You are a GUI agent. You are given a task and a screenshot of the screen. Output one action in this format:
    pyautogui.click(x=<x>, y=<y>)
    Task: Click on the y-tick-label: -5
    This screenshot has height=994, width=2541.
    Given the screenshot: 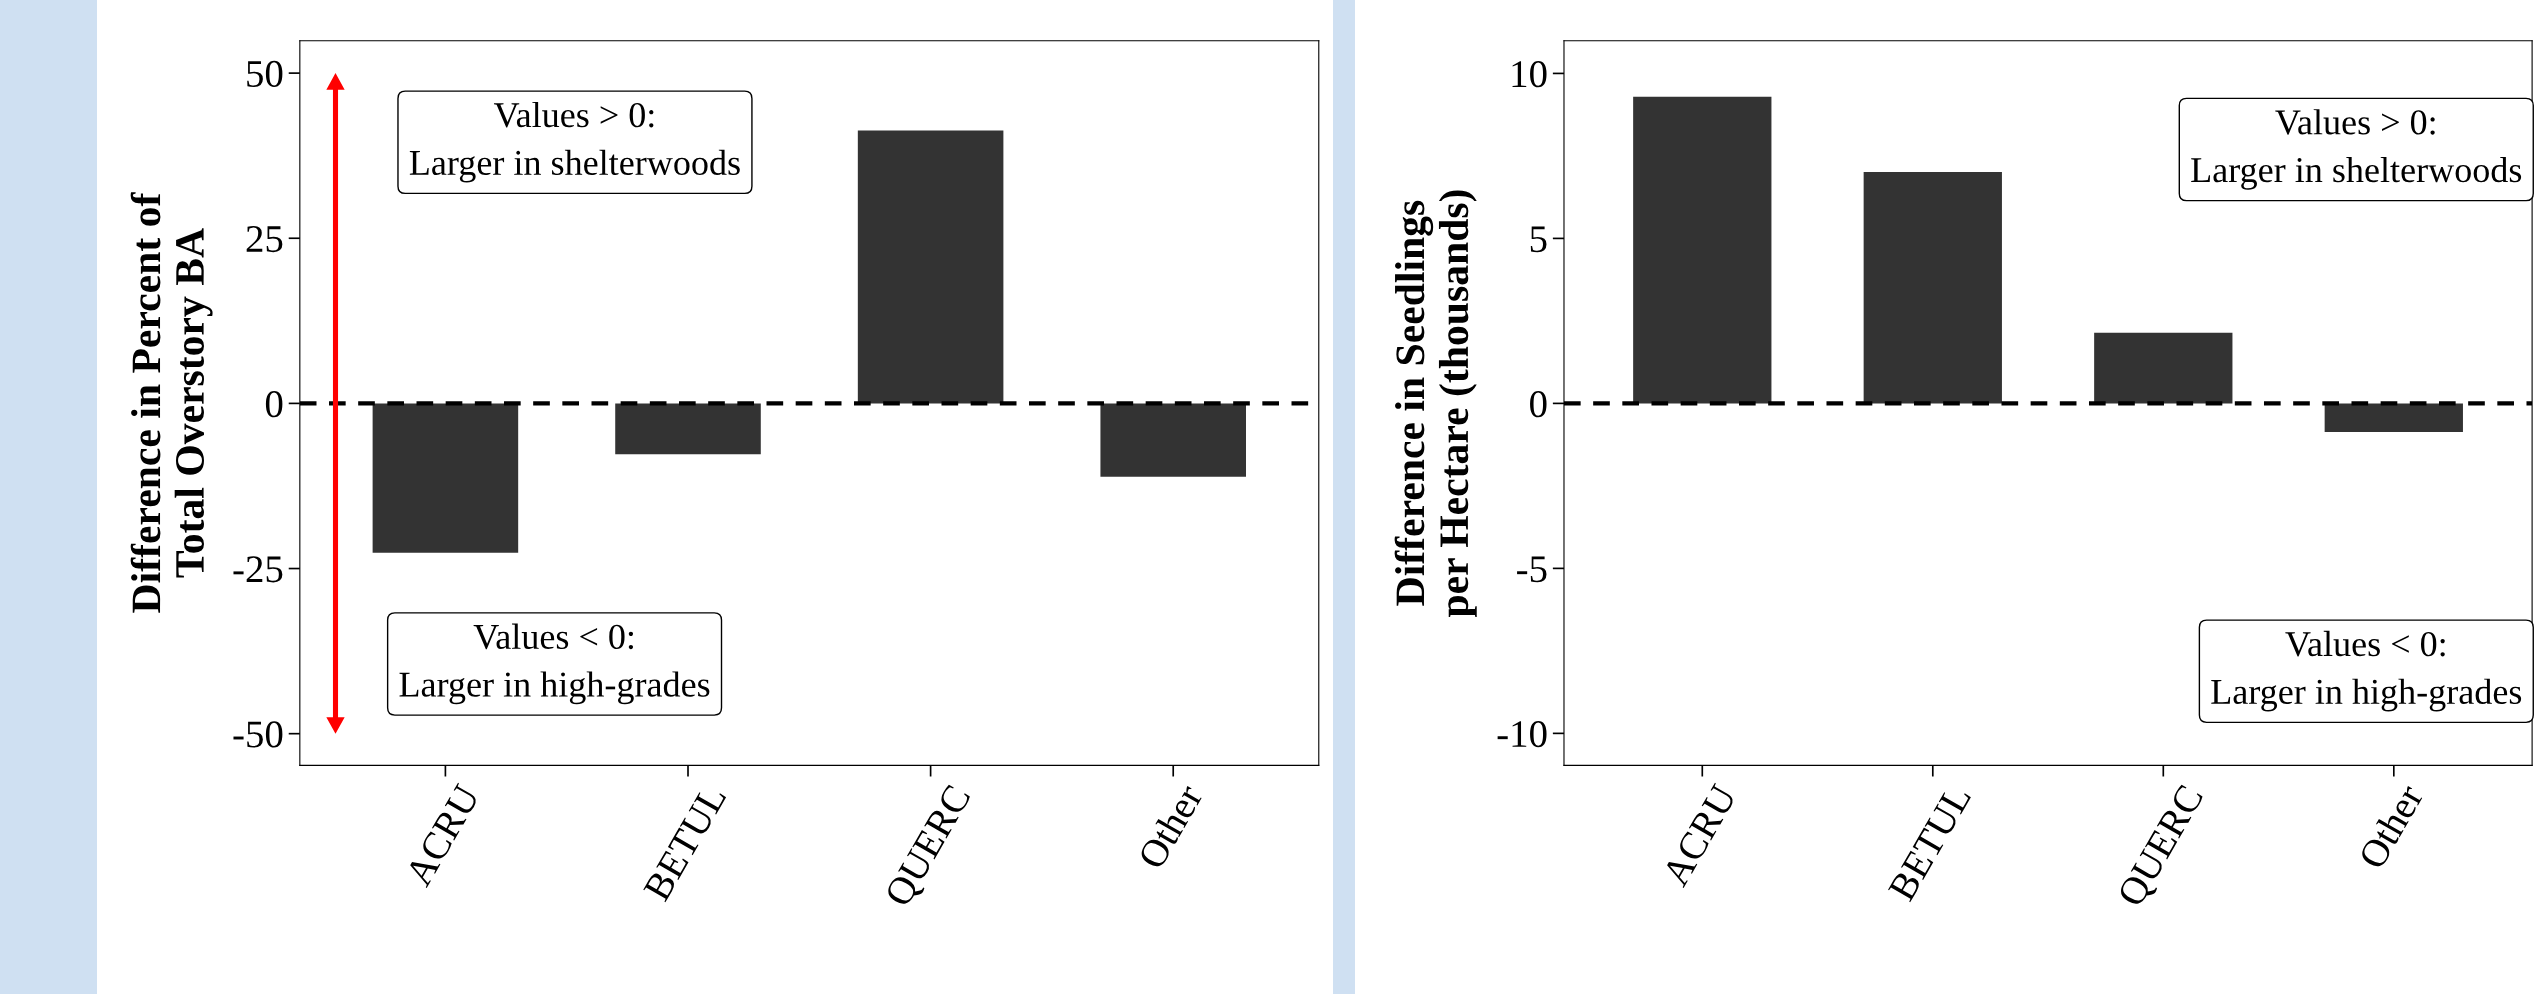 What is the action you would take?
    pyautogui.click(x=1532, y=569)
    